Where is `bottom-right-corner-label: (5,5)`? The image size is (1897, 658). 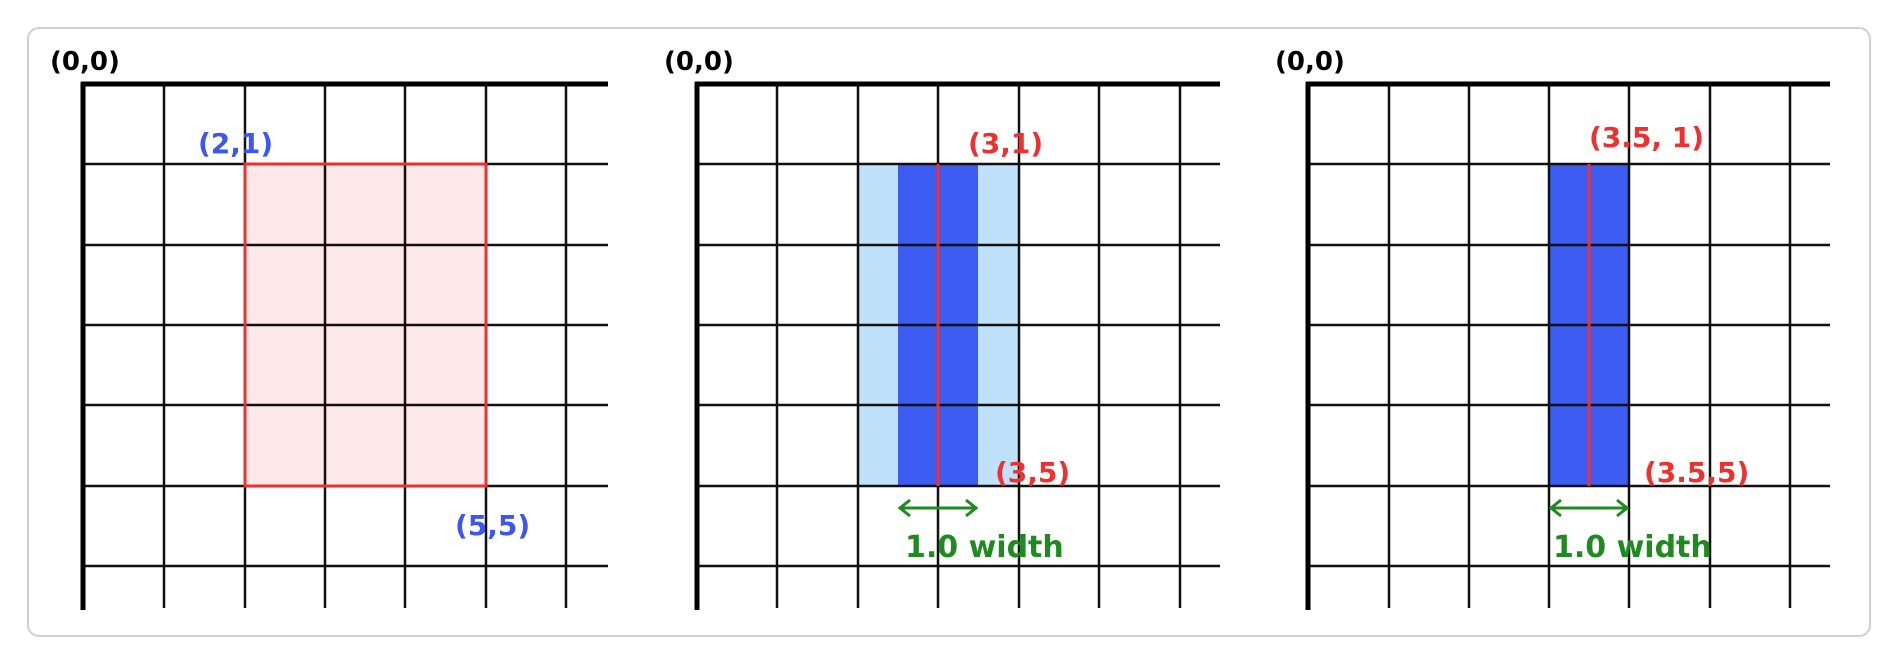 bottom-right-corner-label: (5,5) is located at coordinates (492, 525).